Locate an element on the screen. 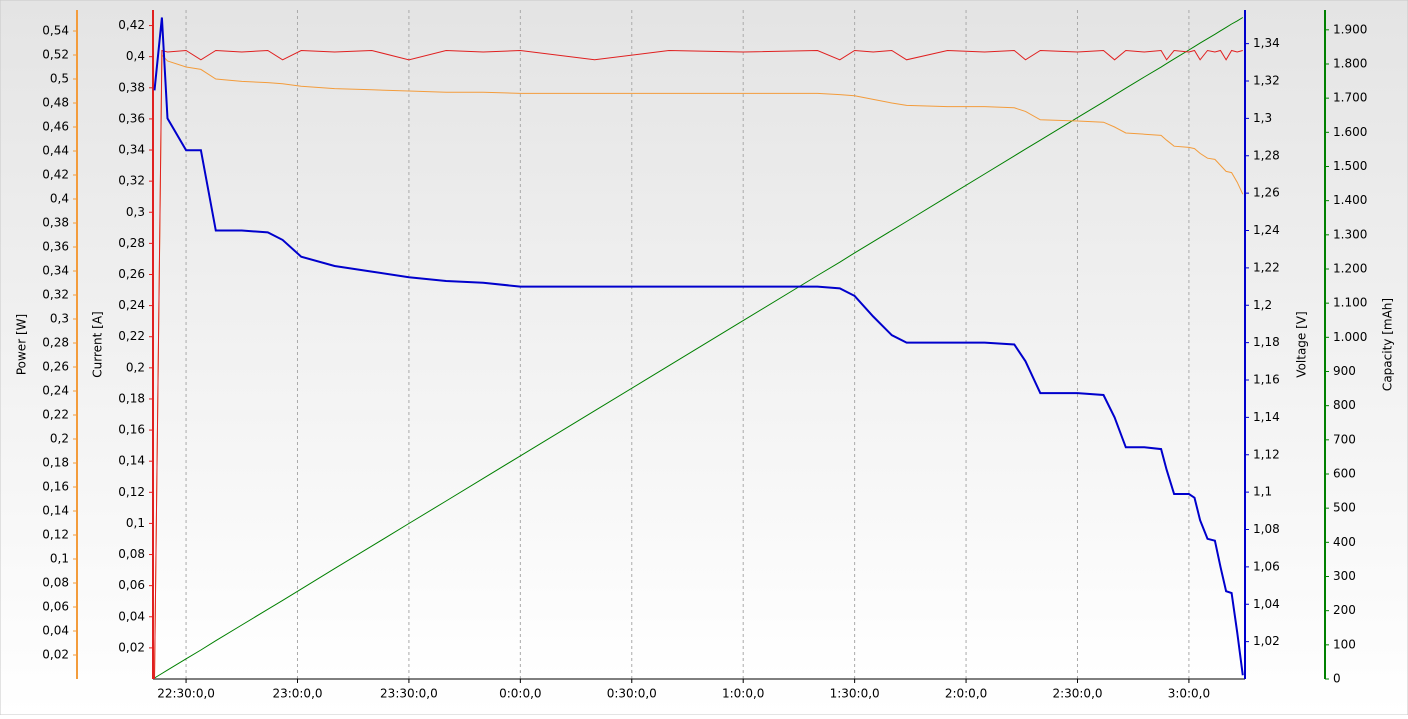 The height and width of the screenshot is (719, 1408). y-tick-label: 1,22 is located at coordinates (1266, 267).